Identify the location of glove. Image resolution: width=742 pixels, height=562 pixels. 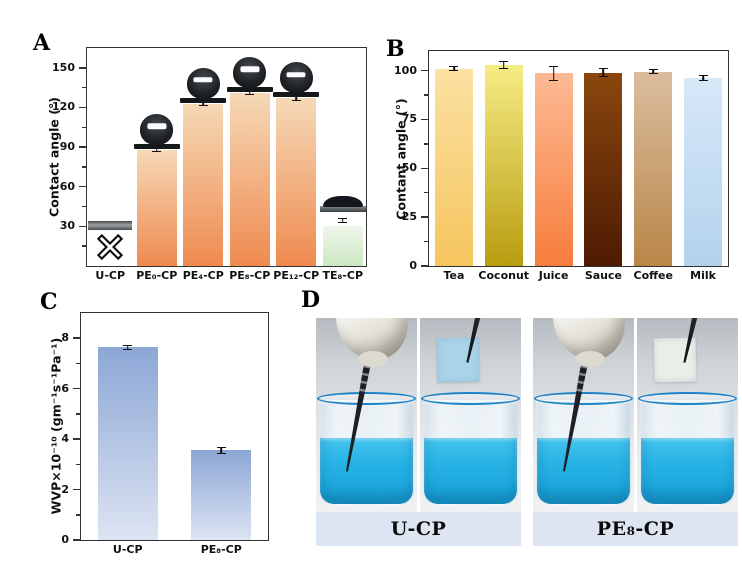
(372, 342).